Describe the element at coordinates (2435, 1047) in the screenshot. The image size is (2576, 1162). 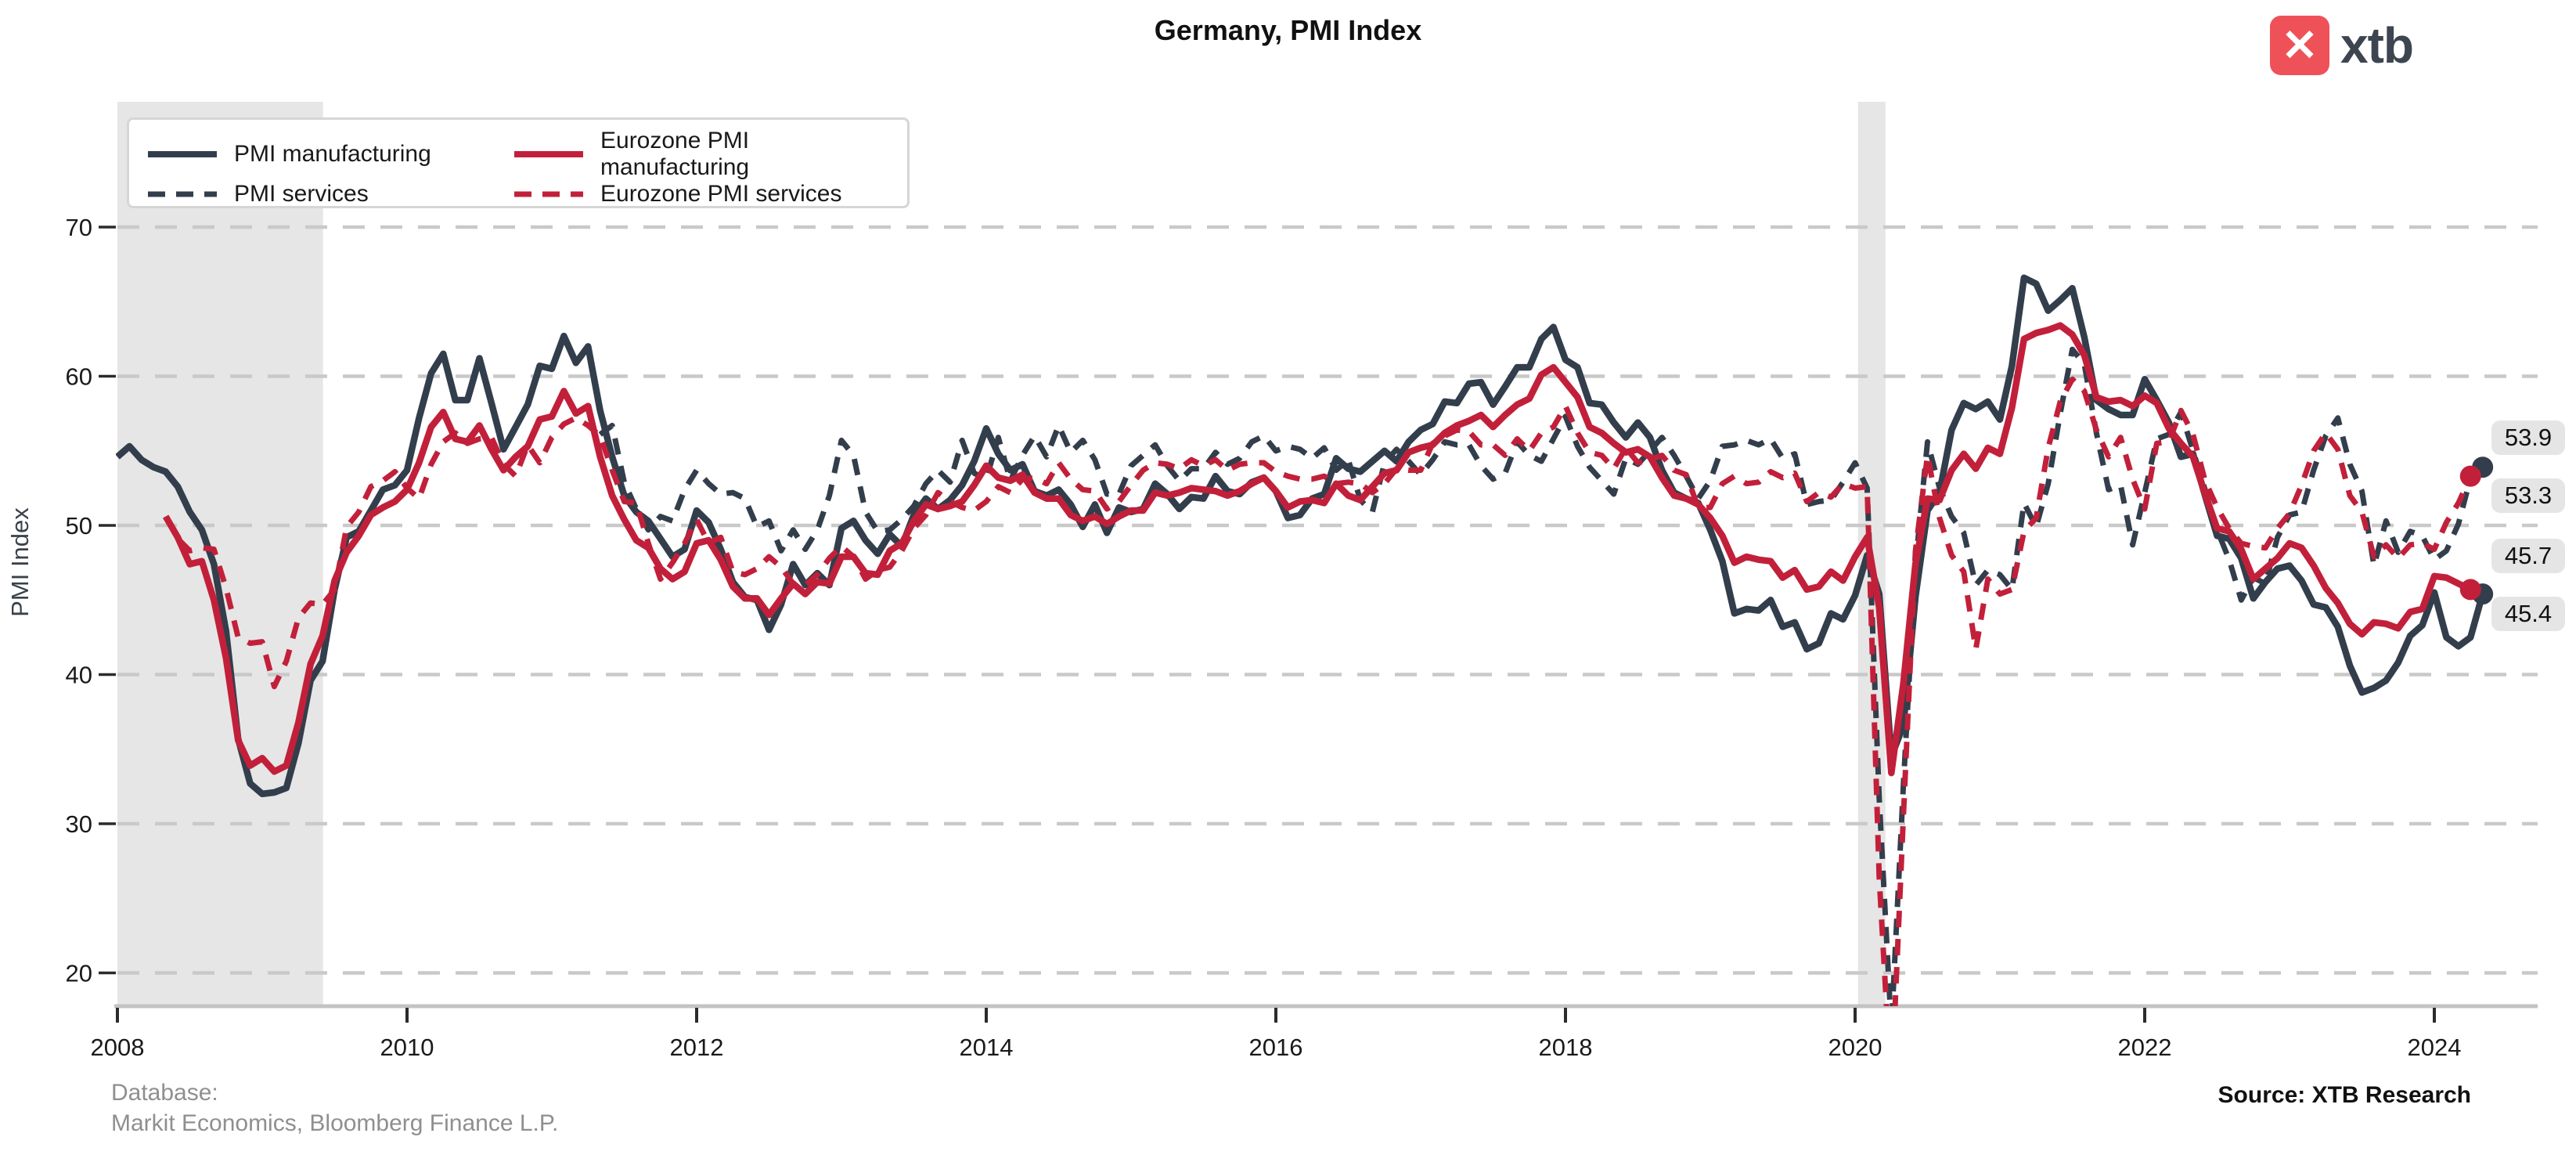
I see `x-tick-label-2024: 2024` at that location.